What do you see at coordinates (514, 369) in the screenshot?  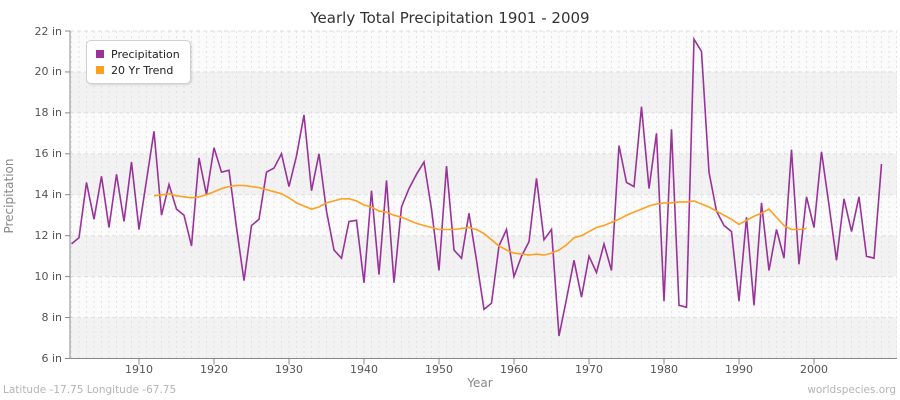 I see `x-tick-label: 1960` at bounding box center [514, 369].